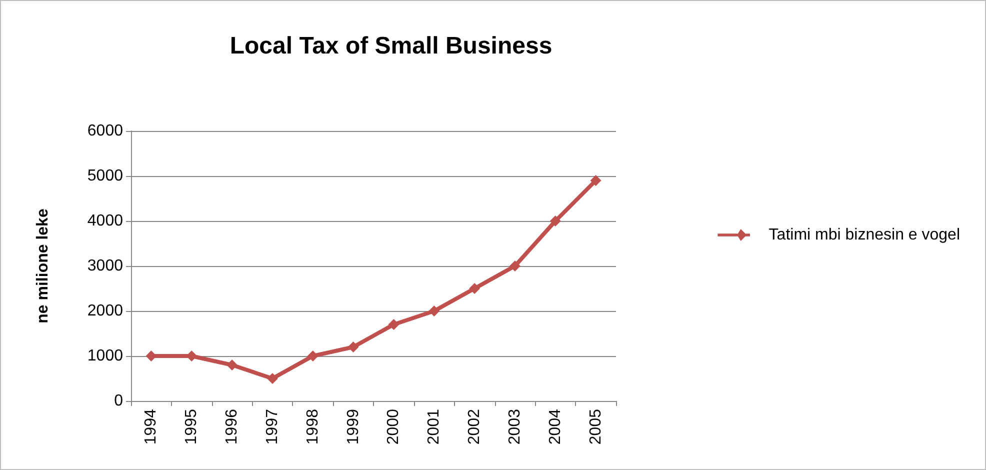 The height and width of the screenshot is (470, 986). I want to click on y-tick-label: 3000, so click(105, 266).